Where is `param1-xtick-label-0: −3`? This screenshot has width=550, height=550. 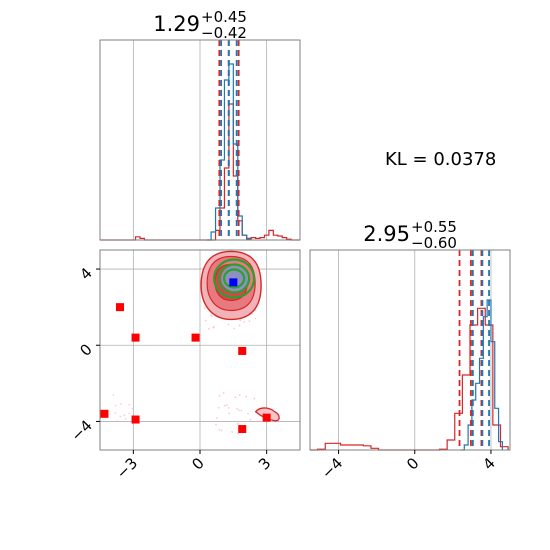
param1-xtick-label-0: −3 is located at coordinates (127, 468).